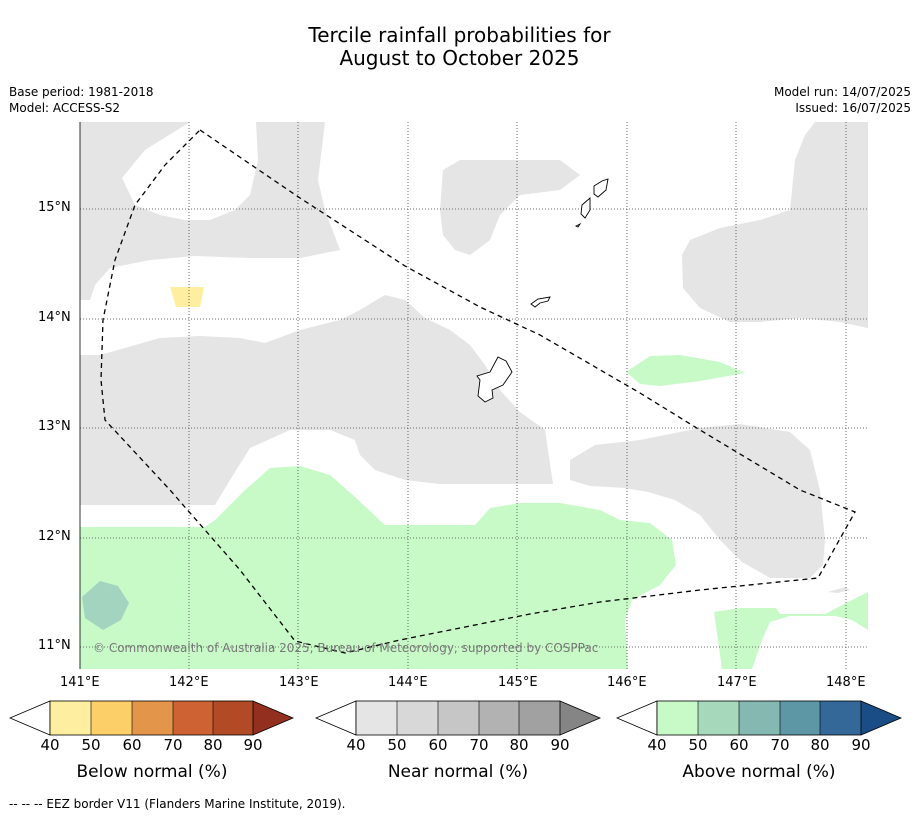 The image size is (919, 816). I want to click on cbar-near-tick-80: 80, so click(519, 745).